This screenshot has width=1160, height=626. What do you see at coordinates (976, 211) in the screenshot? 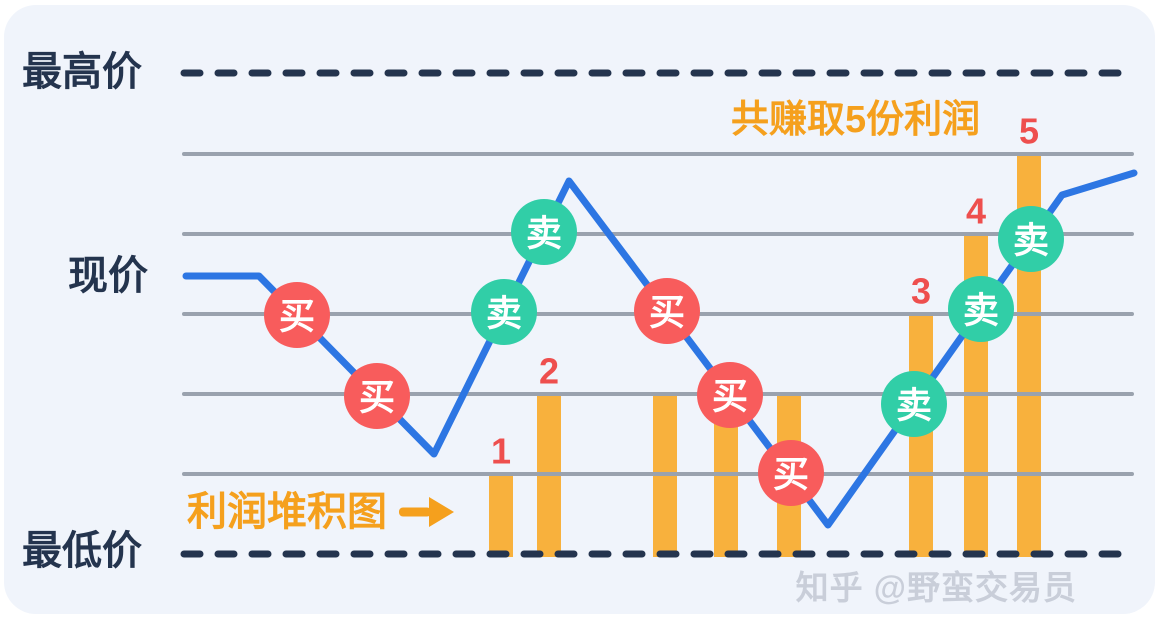
I see `profit-bar-number: 4` at bounding box center [976, 211].